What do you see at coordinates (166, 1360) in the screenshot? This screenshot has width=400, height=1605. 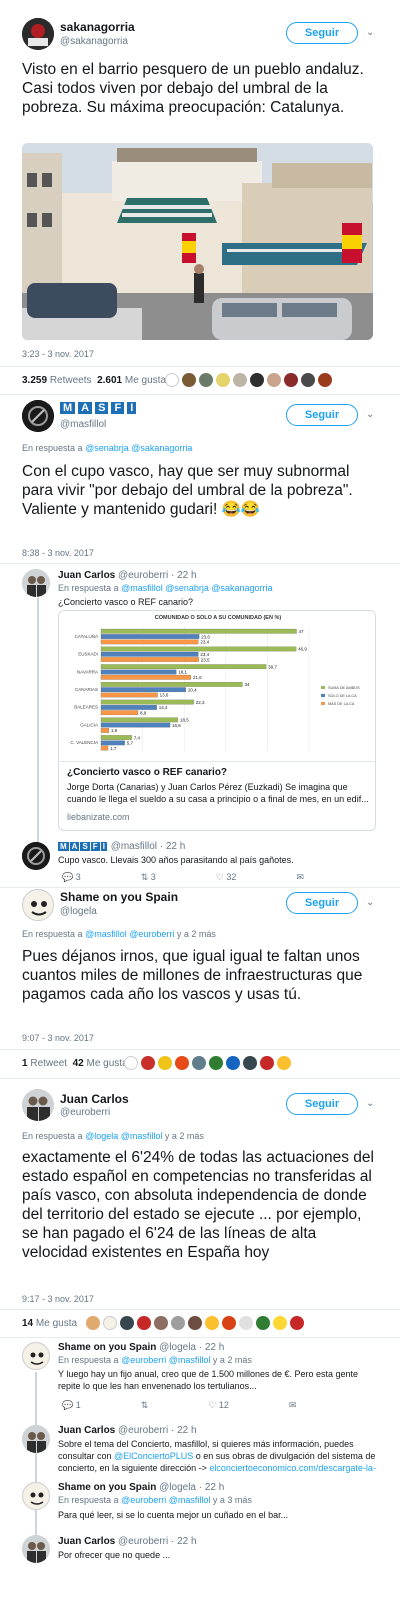 I see `reply-handles: @euroberri @masfillol` at bounding box center [166, 1360].